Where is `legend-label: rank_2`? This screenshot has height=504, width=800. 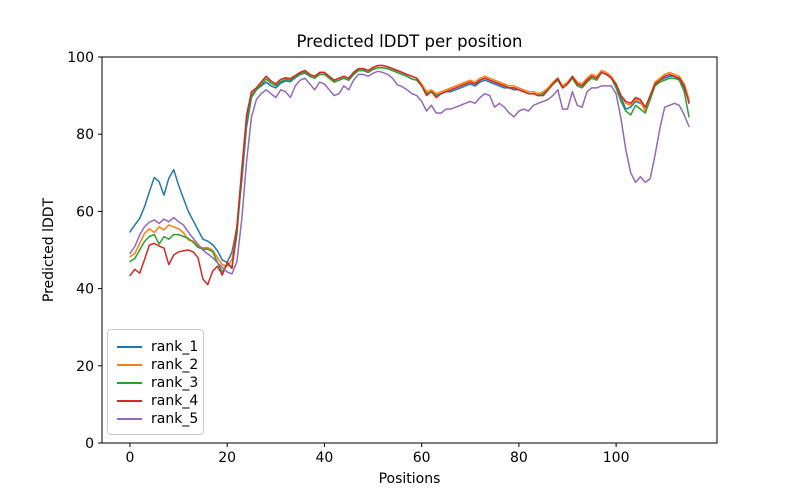
legend-label: rank_2 is located at coordinates (175, 365).